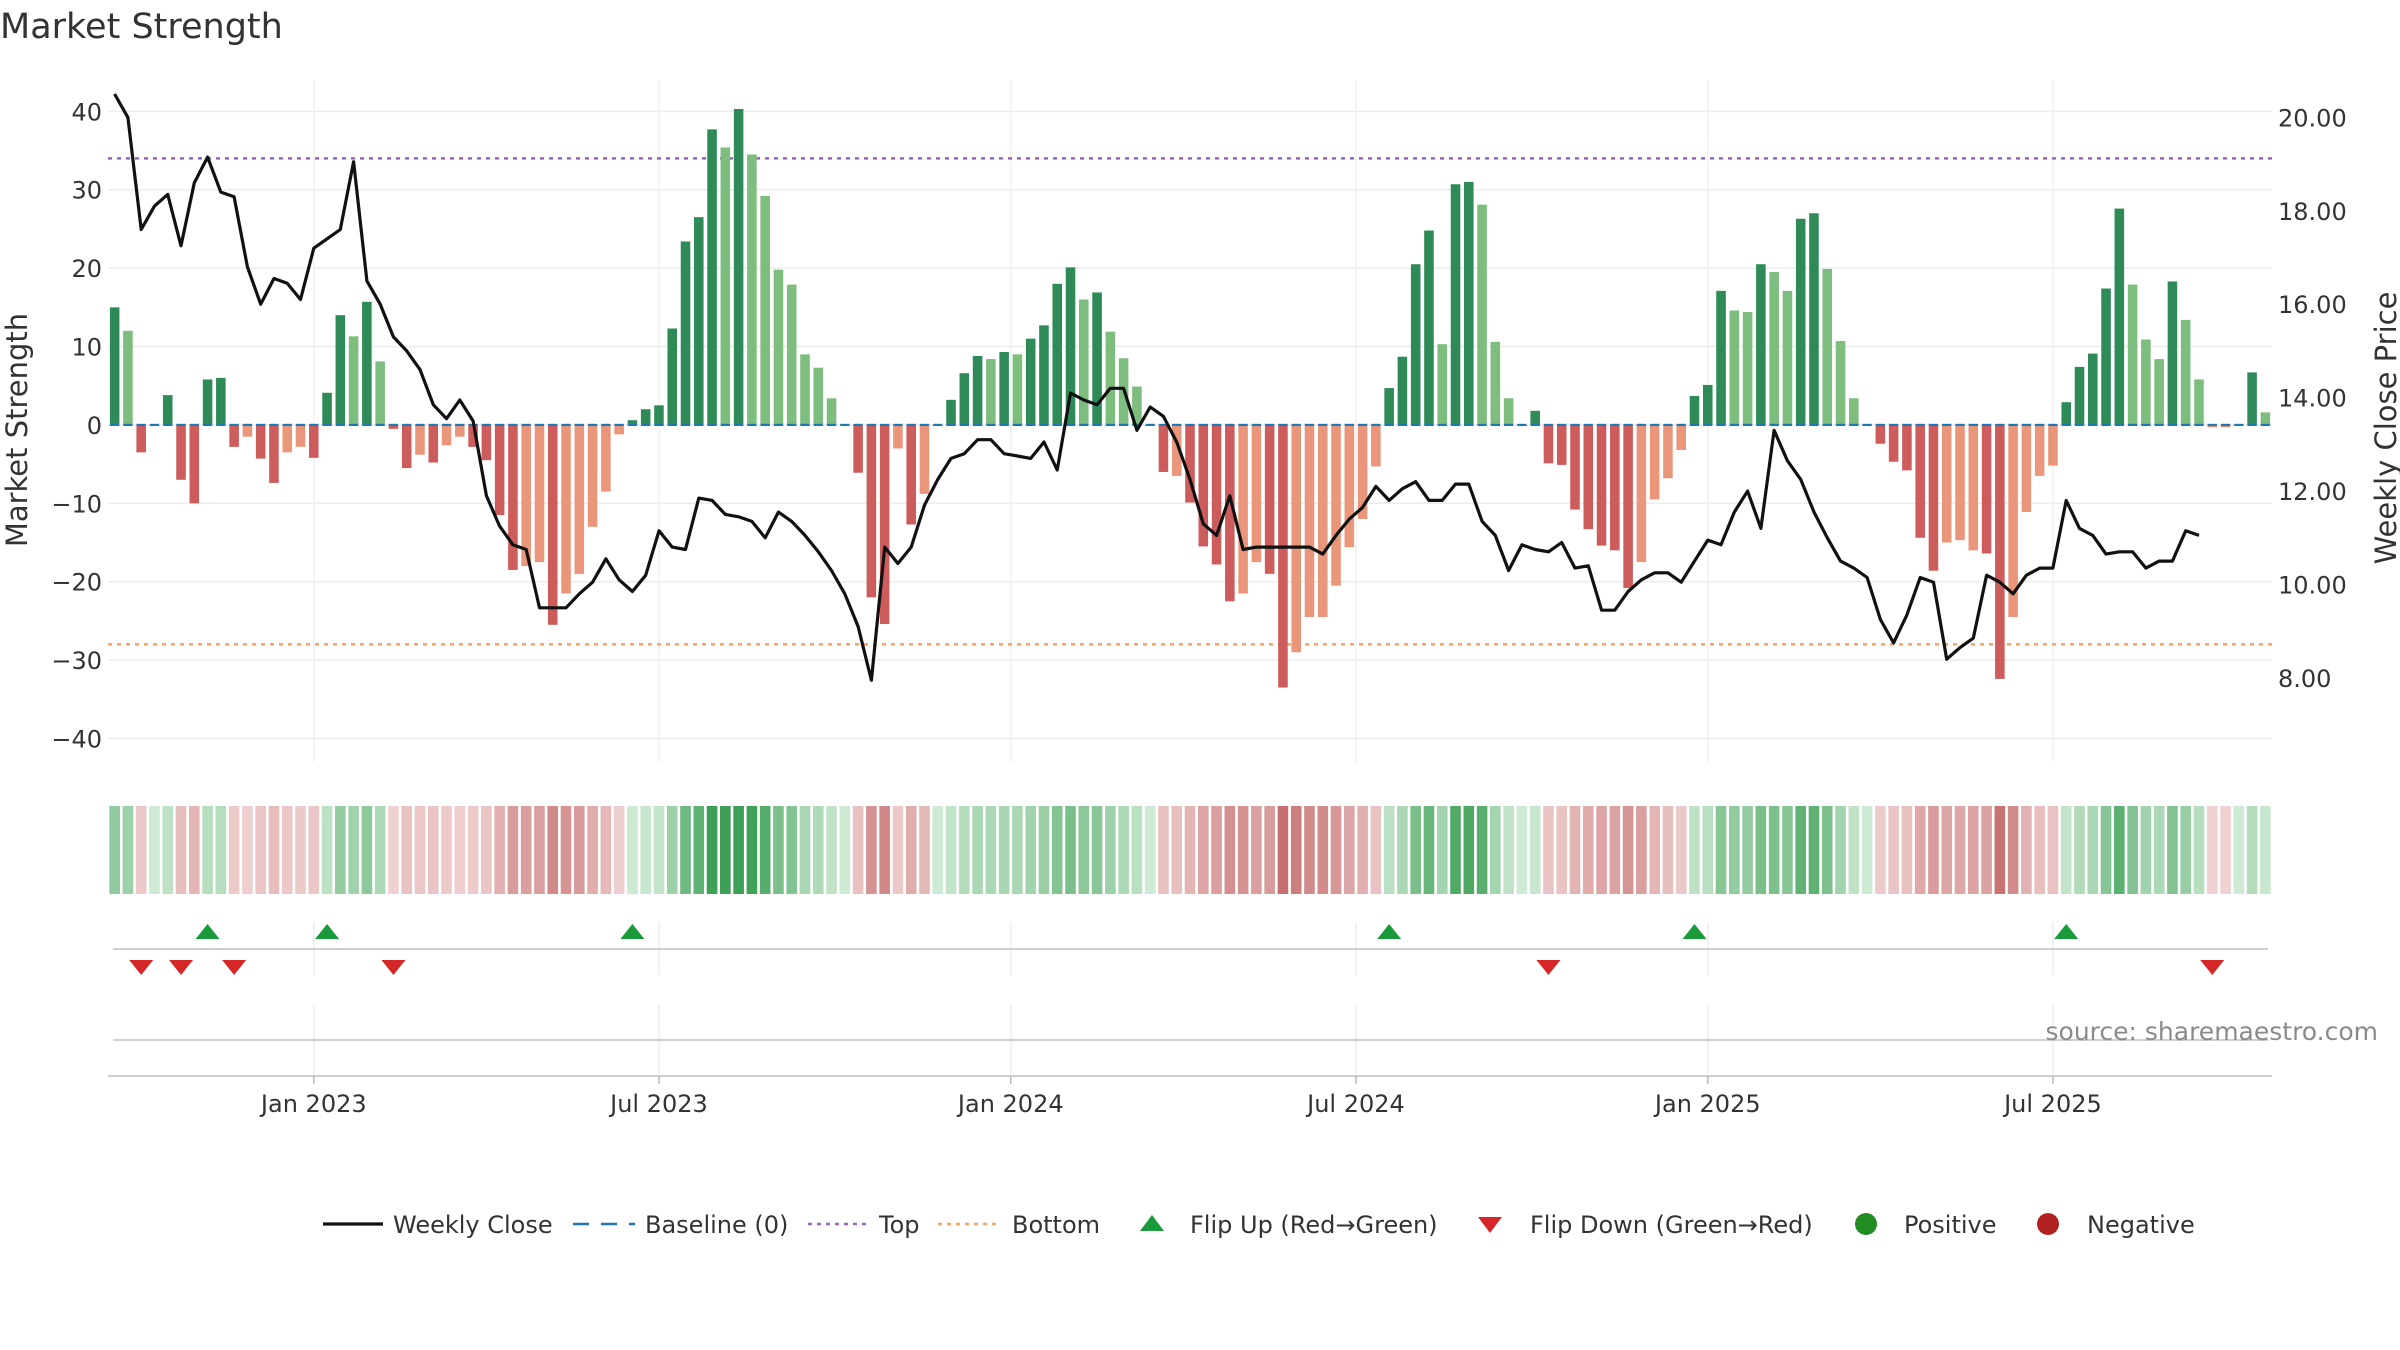 The image size is (2400, 1350). Describe the element at coordinates (2312, 305) in the screenshot. I see `right-tick-label: 16.00` at that location.